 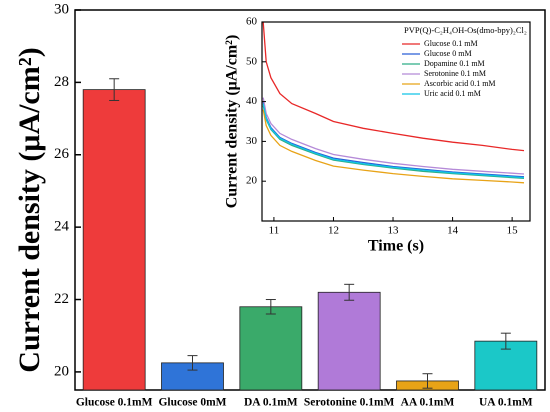 I want to click on x-tick-label: AA 0.1mM, so click(x=428, y=403).